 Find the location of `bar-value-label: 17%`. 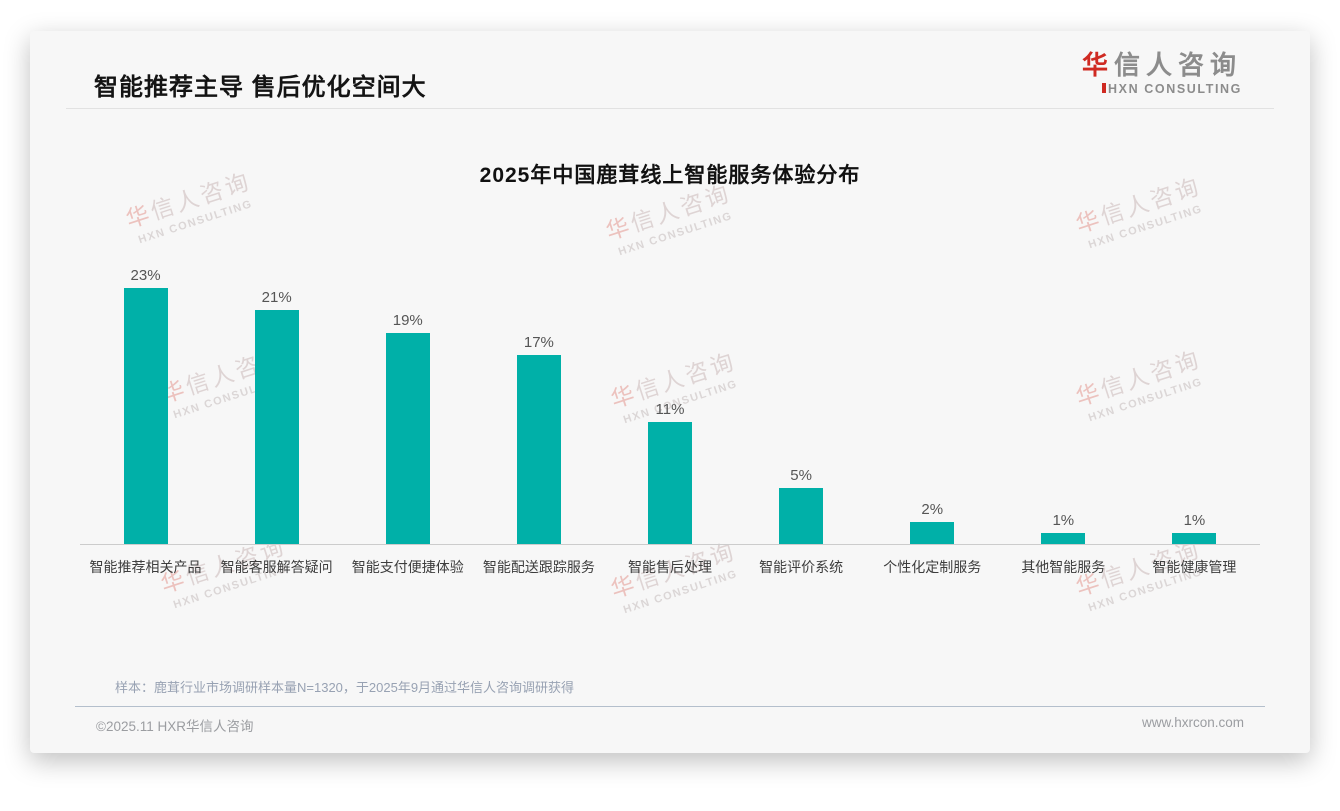

bar-value-label: 17% is located at coordinates (538, 342).